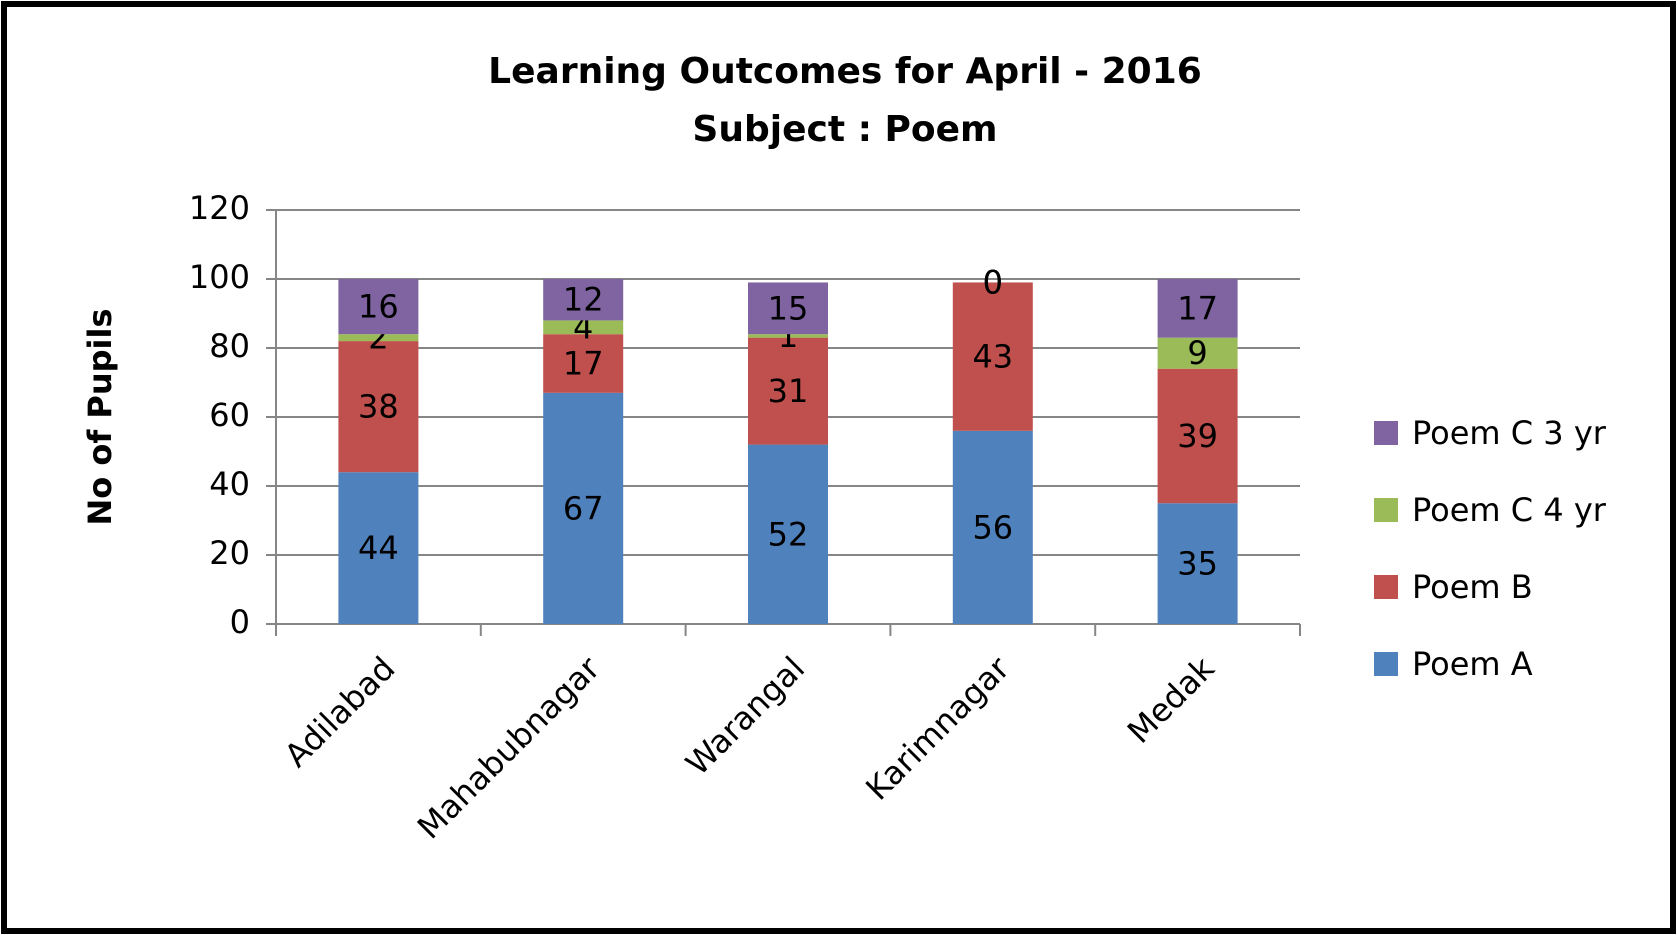 Image resolution: width=1677 pixels, height=935 pixels. I want to click on legend-label: Poem C 4 yr, so click(1509, 510).